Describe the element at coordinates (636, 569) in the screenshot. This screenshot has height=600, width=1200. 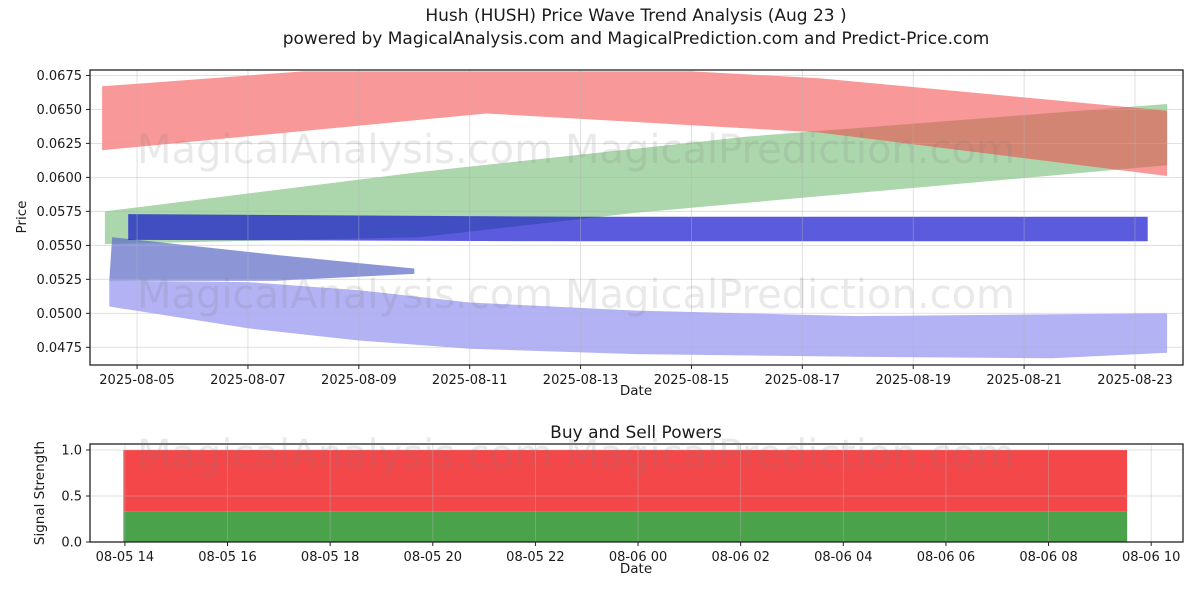
I see `power-chart-xlabel: Date` at that location.